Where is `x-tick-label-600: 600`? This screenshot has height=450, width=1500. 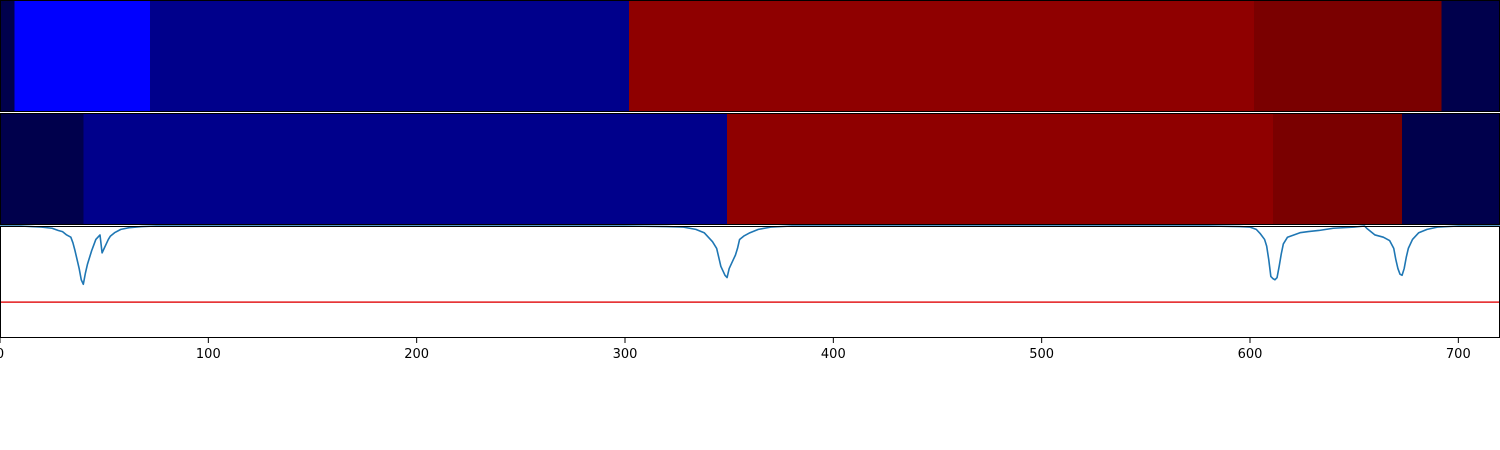
x-tick-label-600: 600 is located at coordinates (1250, 354).